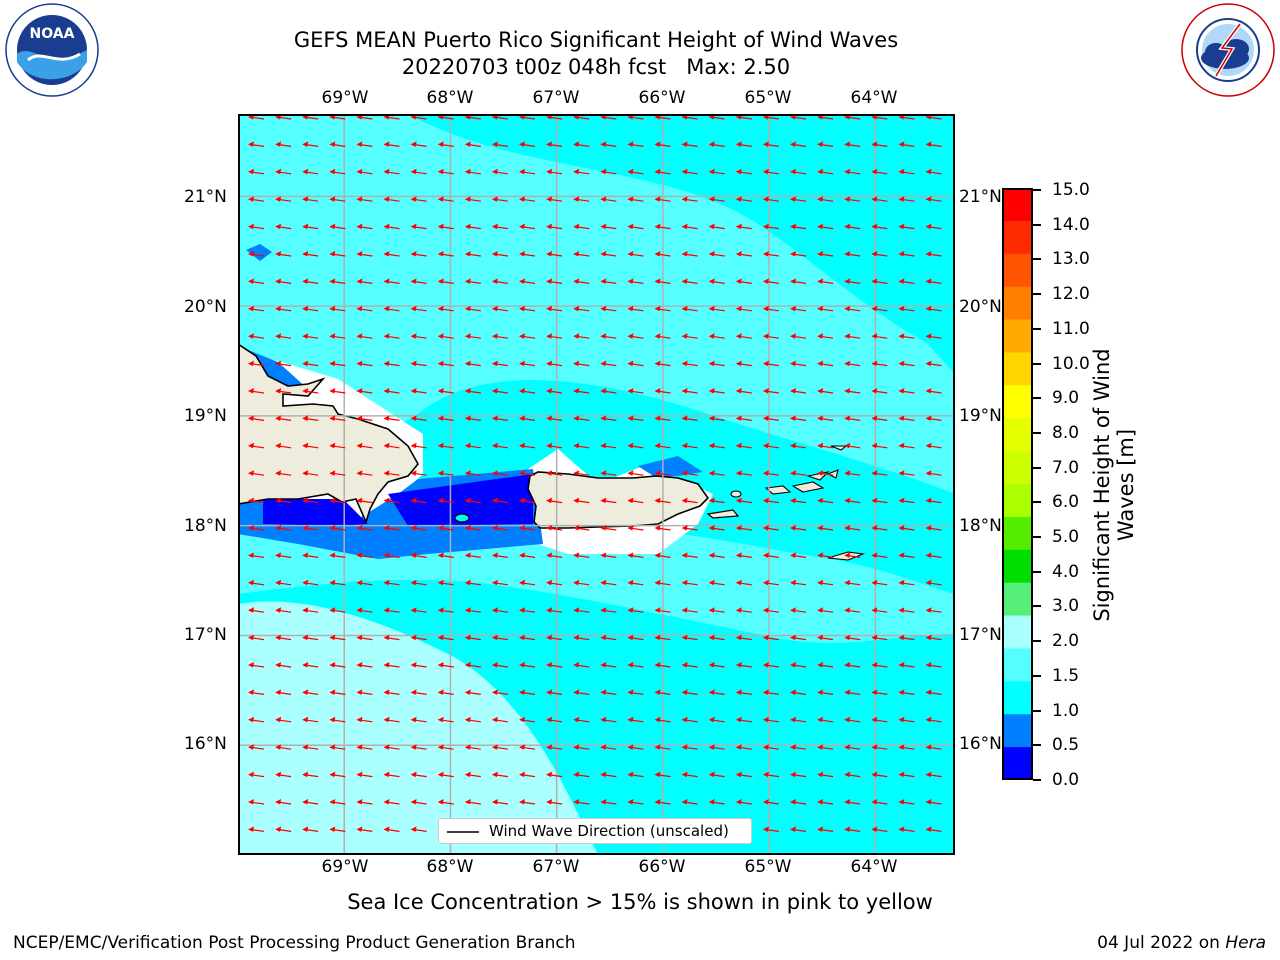  I want to click on noaa-logo-icon: NOAA, so click(52, 52).